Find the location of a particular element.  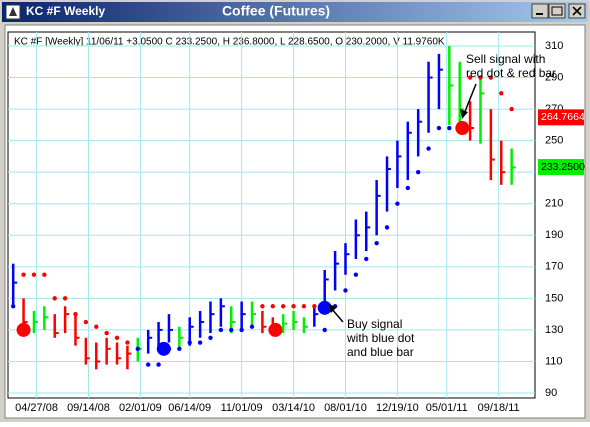

y-tick-label: 310 is located at coordinates (554, 46).